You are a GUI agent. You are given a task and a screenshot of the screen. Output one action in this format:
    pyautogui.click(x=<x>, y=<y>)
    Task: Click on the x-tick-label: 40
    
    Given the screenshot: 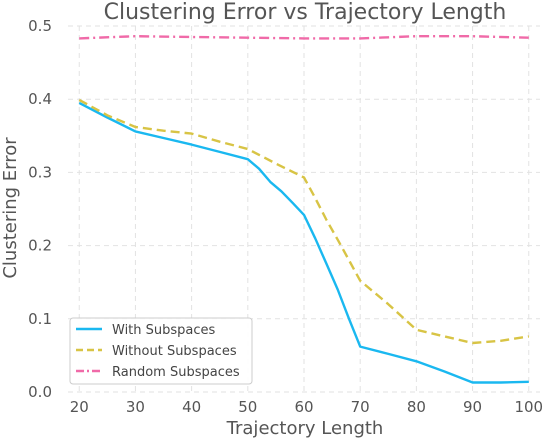 What is the action you would take?
    pyautogui.click(x=191, y=407)
    